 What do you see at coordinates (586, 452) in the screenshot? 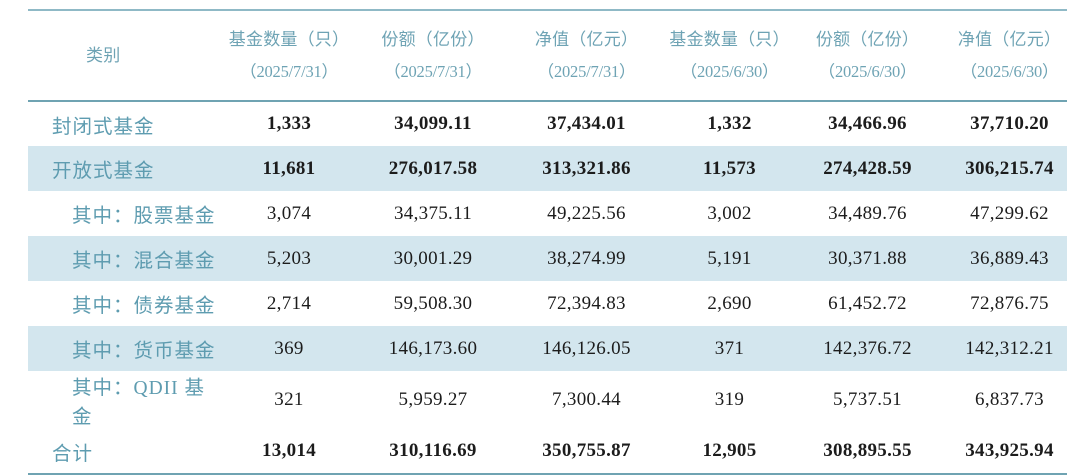
I see `cell-nav_jul: 350,755.87` at bounding box center [586, 452].